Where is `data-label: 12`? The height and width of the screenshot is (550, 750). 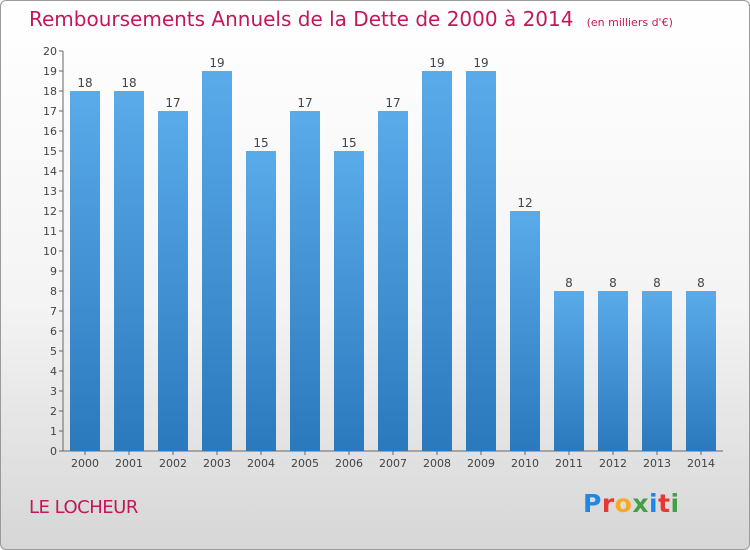
data-label: 12 is located at coordinates (524, 203).